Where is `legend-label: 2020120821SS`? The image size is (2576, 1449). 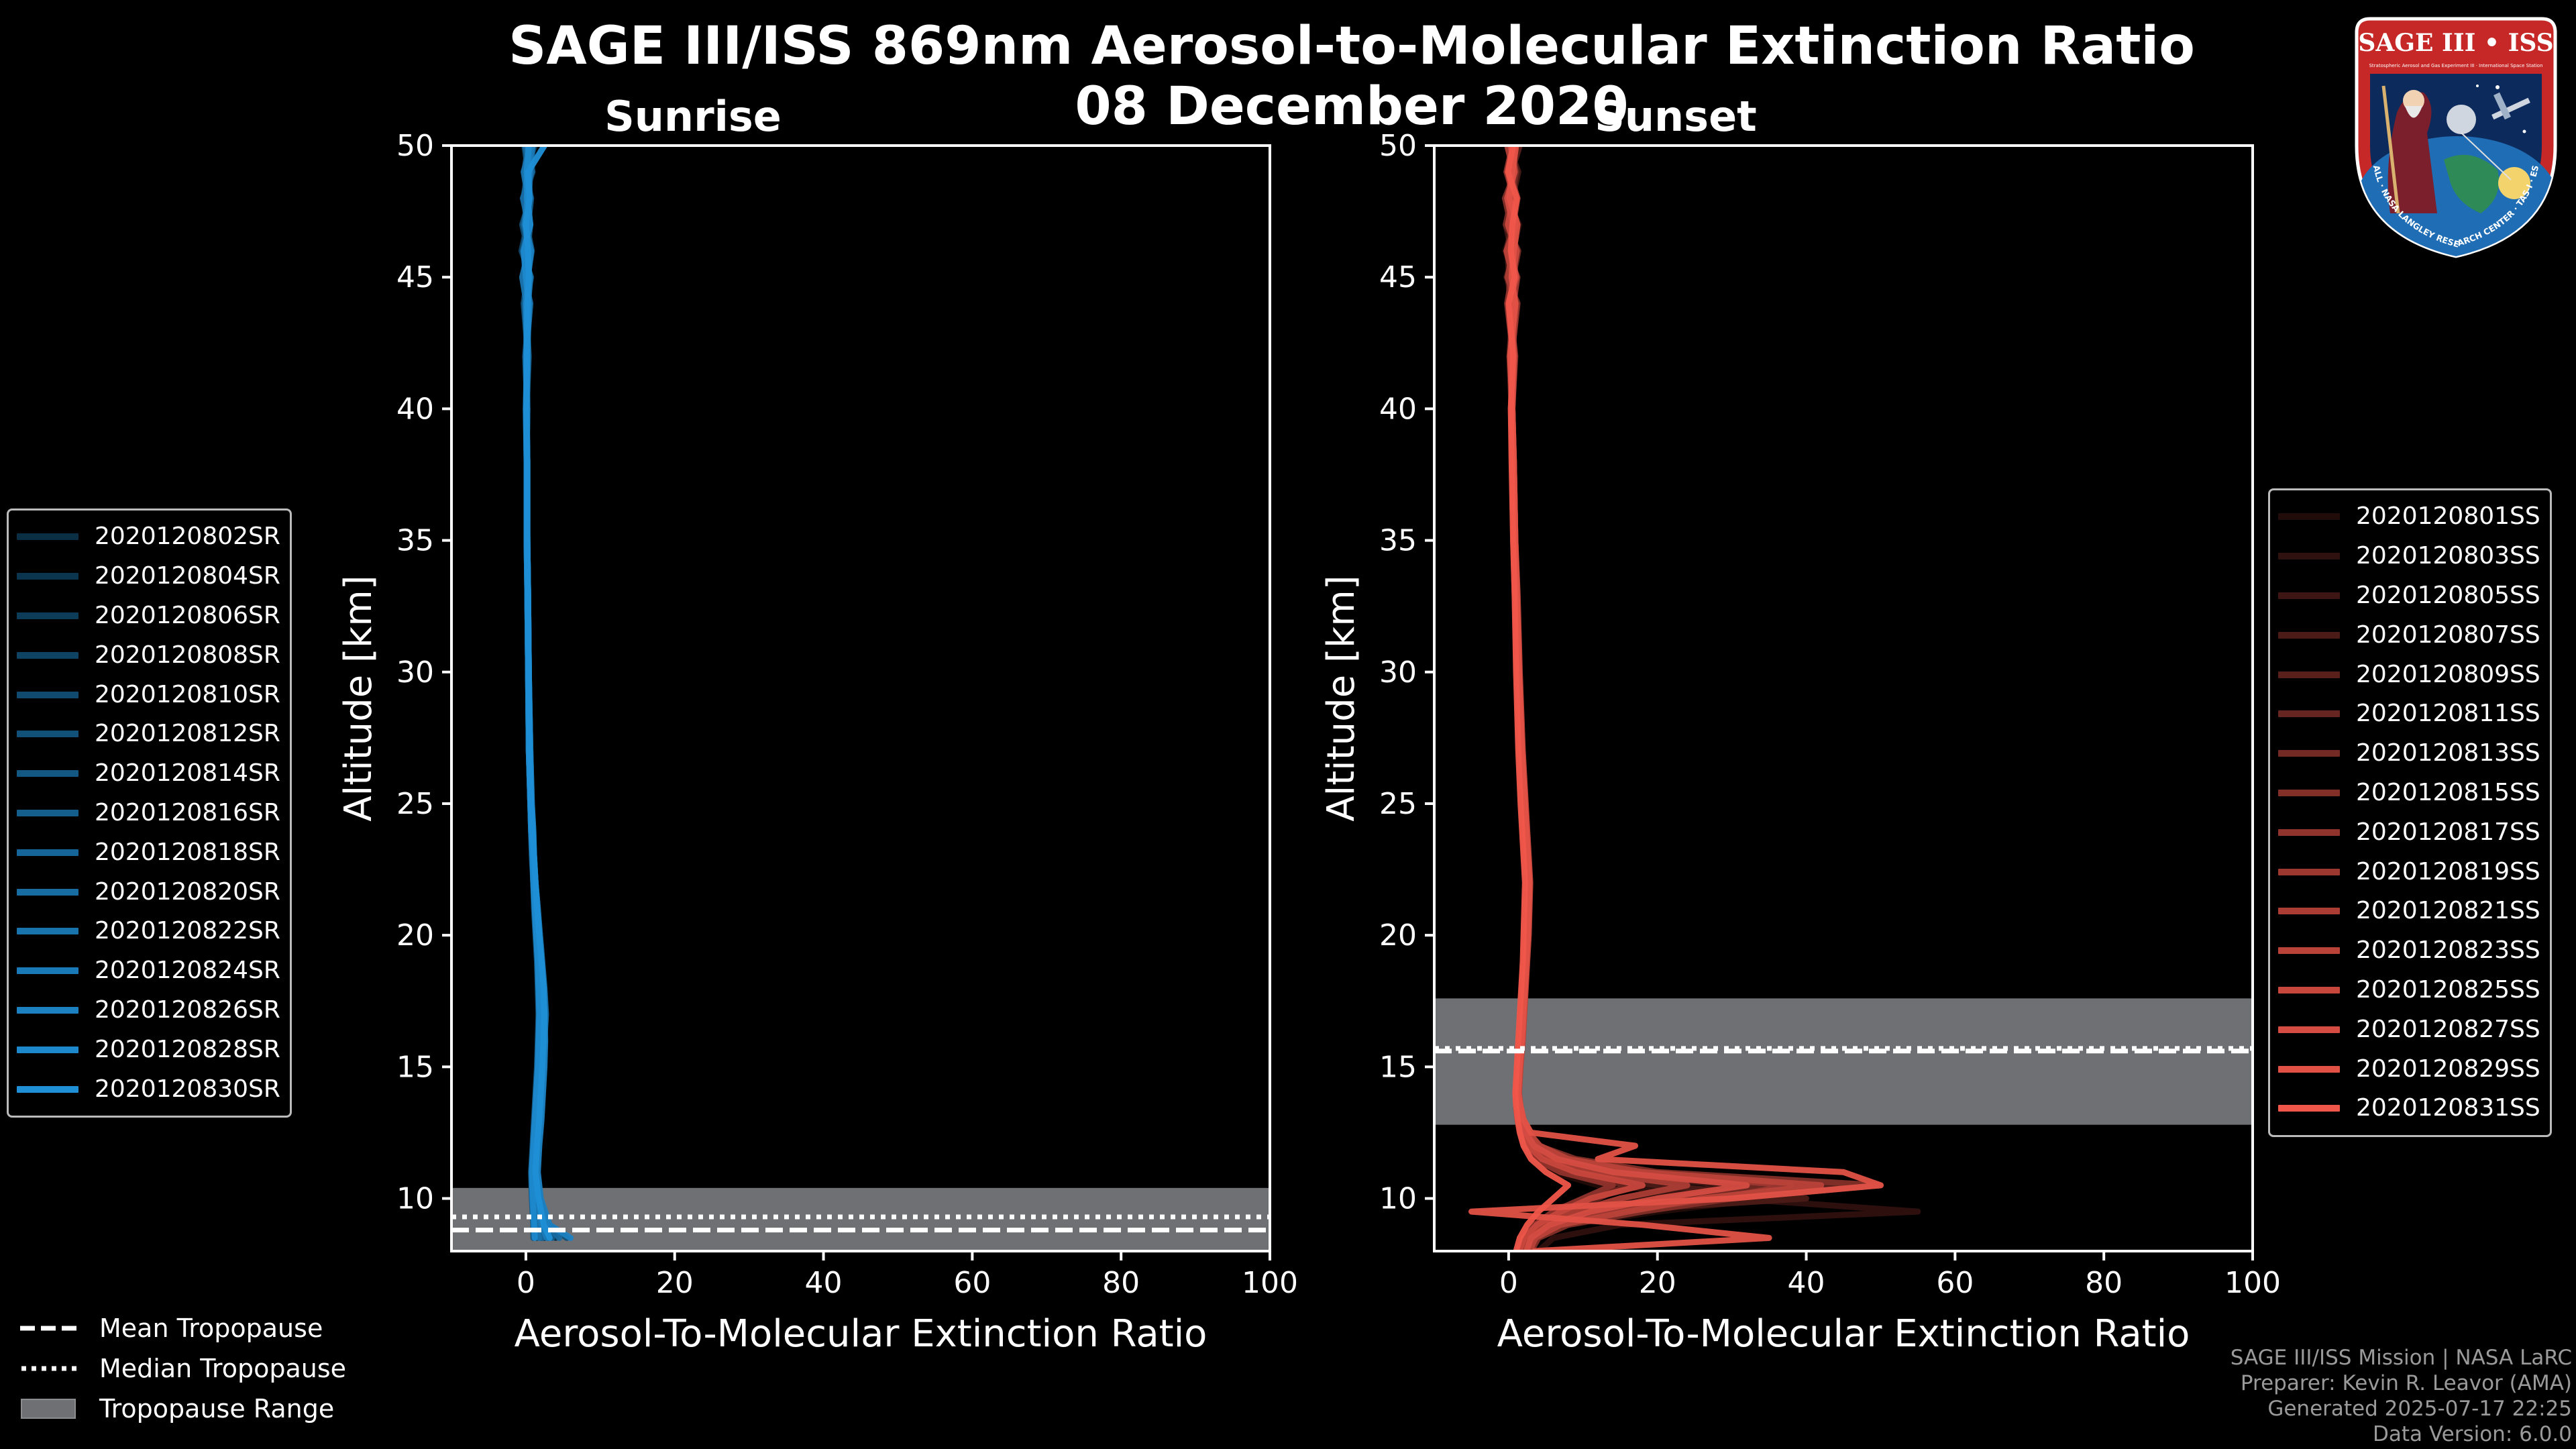
legend-label: 2020120821SS is located at coordinates (2448, 911).